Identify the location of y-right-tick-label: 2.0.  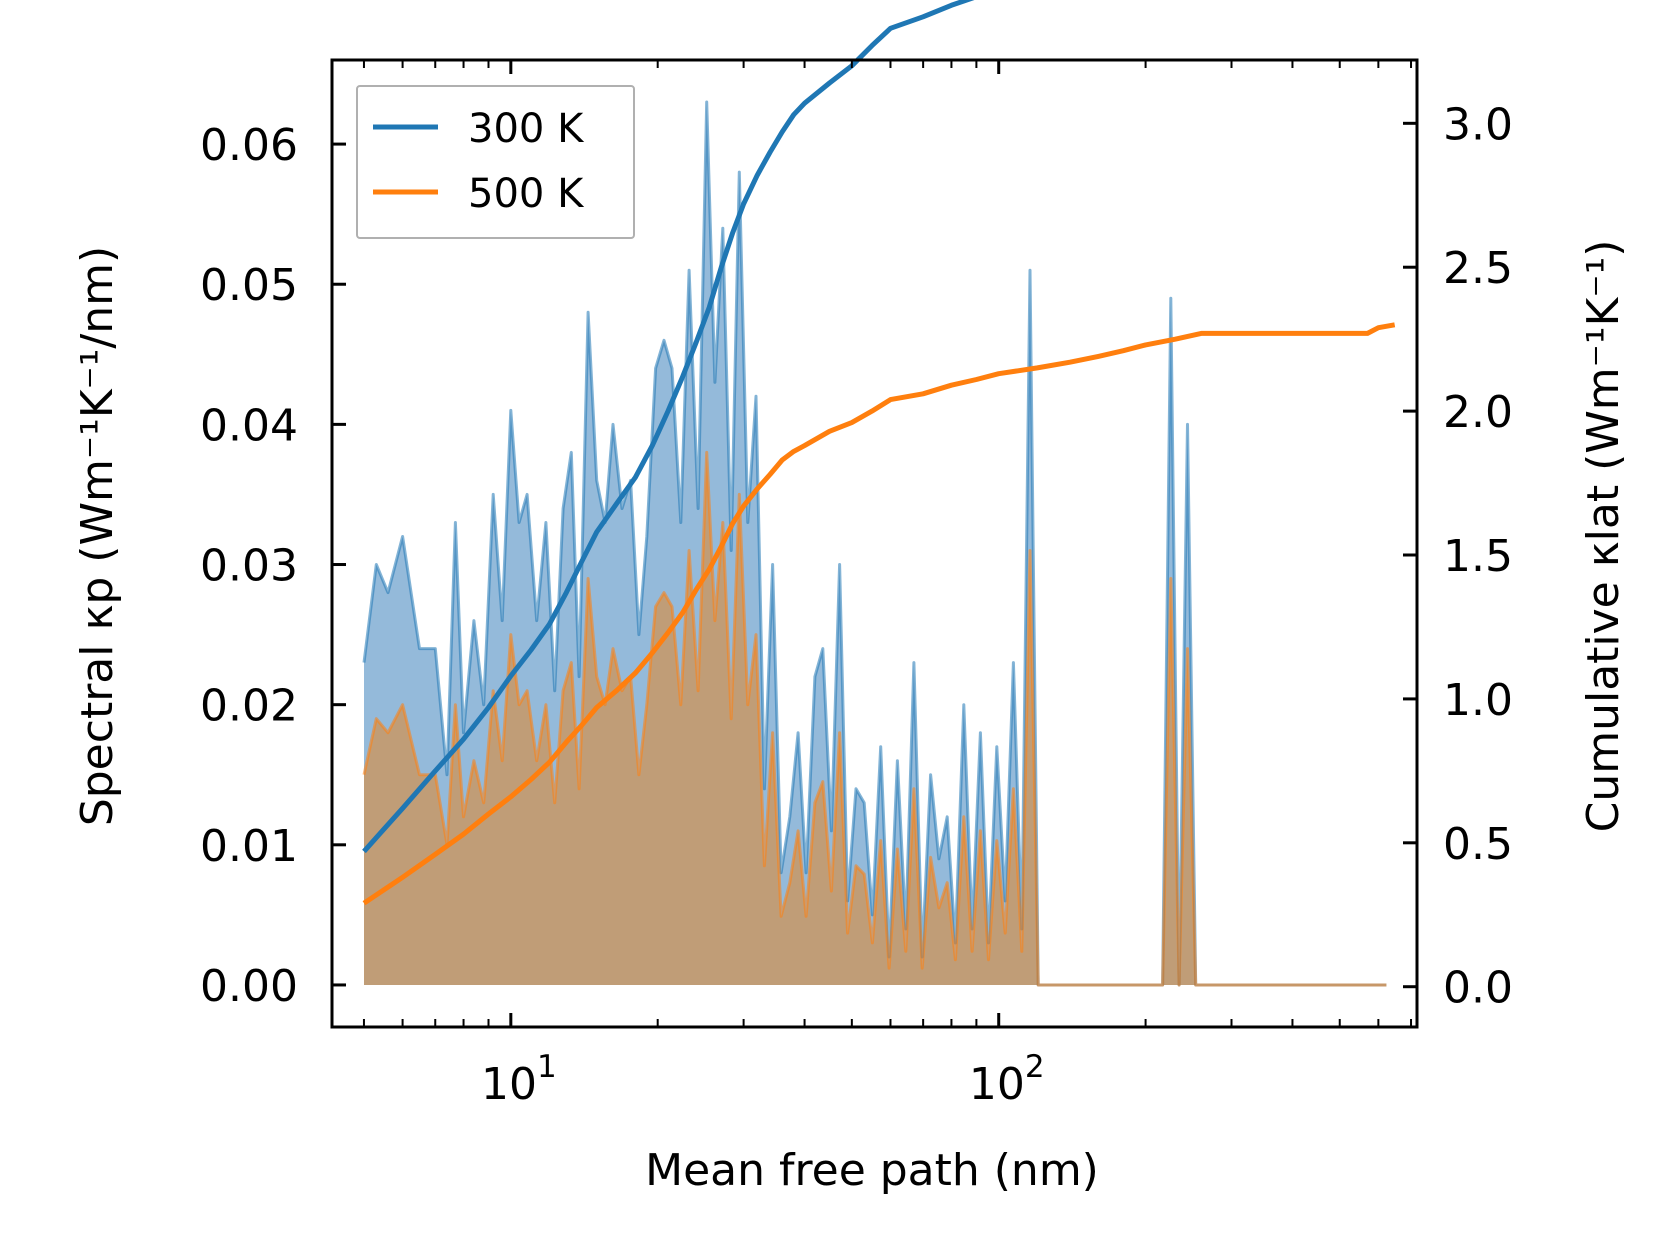
(1478, 412).